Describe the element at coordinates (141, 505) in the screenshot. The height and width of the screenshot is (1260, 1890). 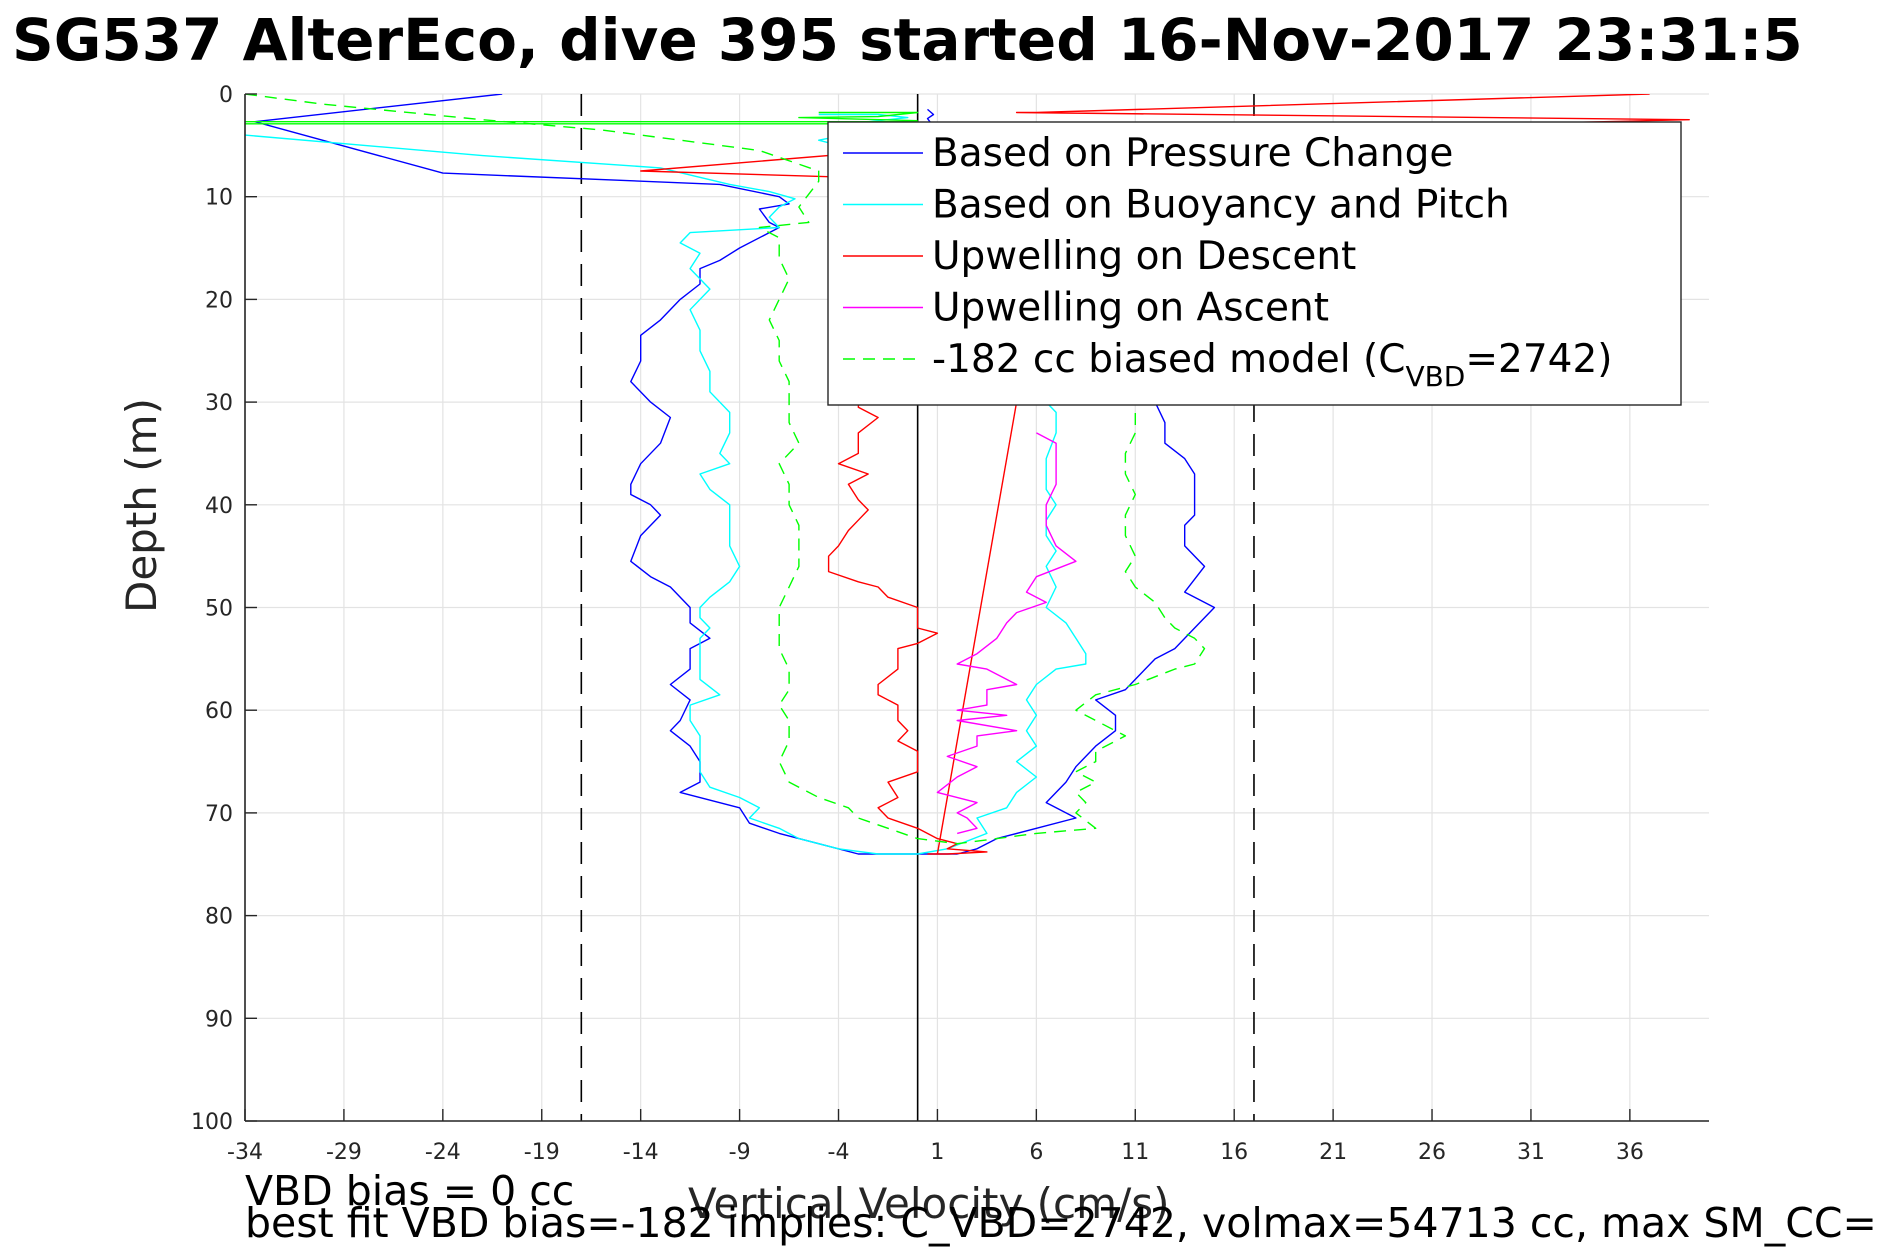
I see `y-axis-label: Depth (m)` at that location.